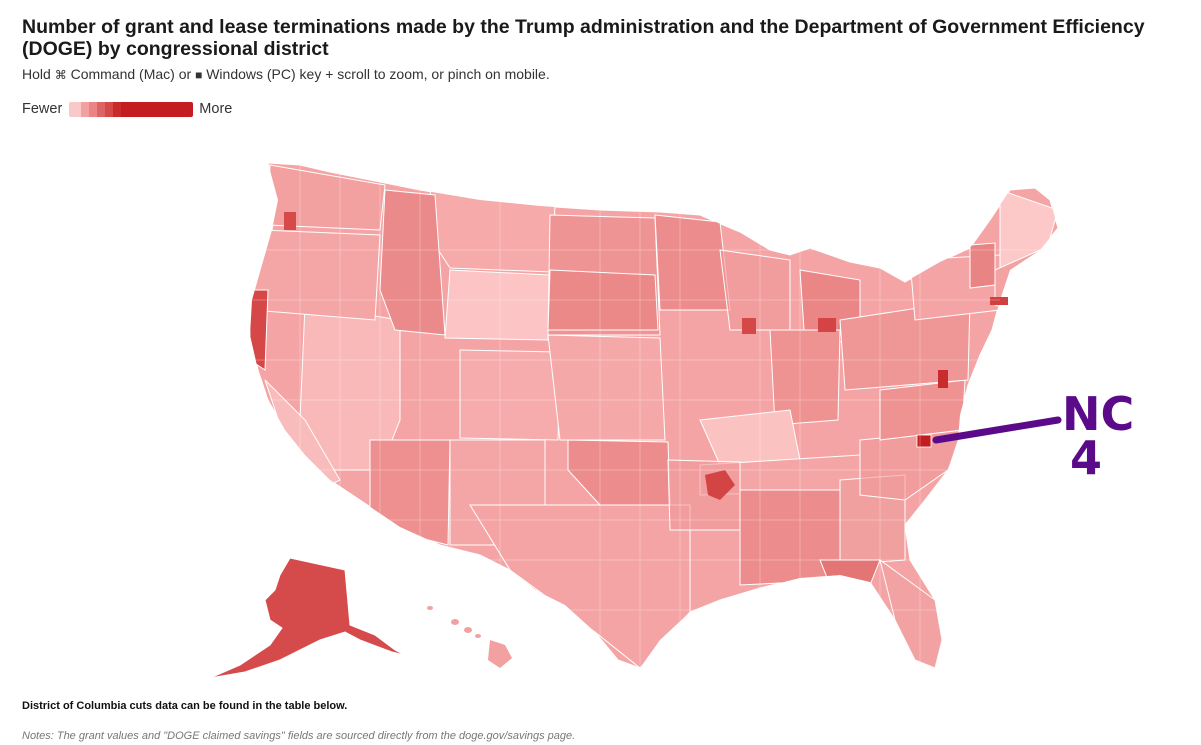 The image size is (1201, 745). I want to click on district-wa-dark, so click(290, 221).